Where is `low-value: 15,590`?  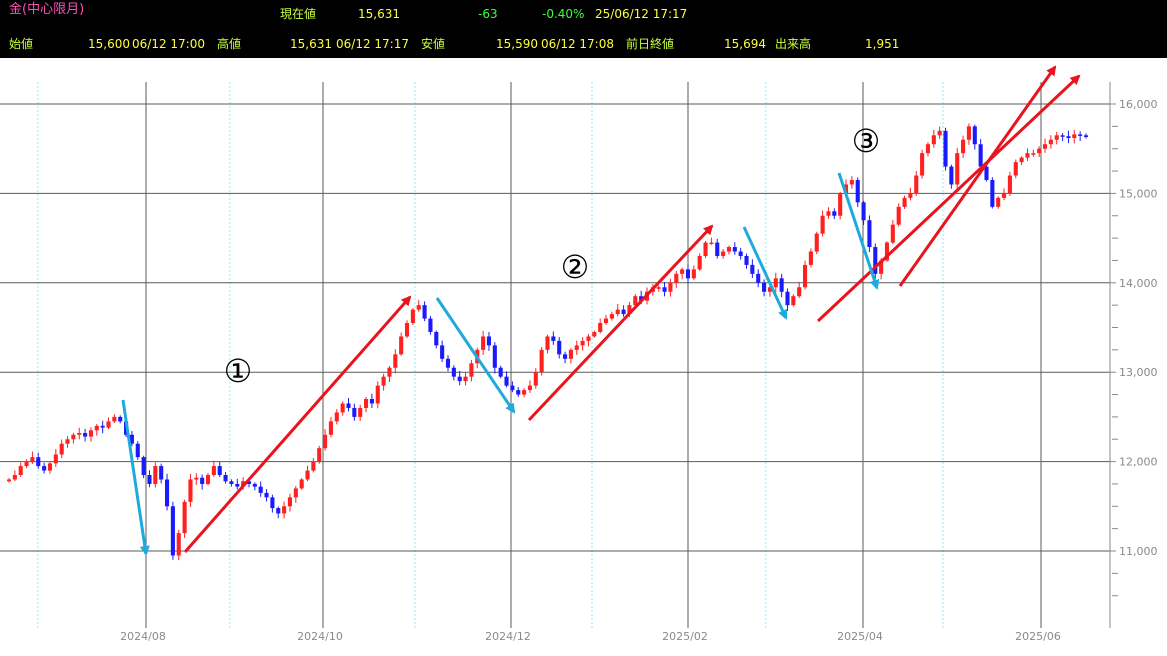
low-value: 15,590 is located at coordinates (517, 44).